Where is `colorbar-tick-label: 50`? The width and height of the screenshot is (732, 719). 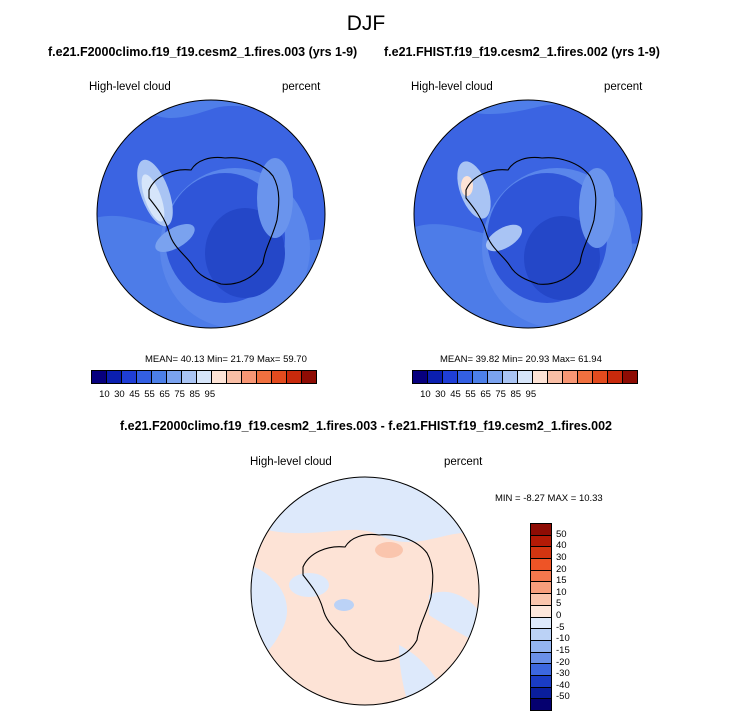 colorbar-tick-label: 50 is located at coordinates (561, 534).